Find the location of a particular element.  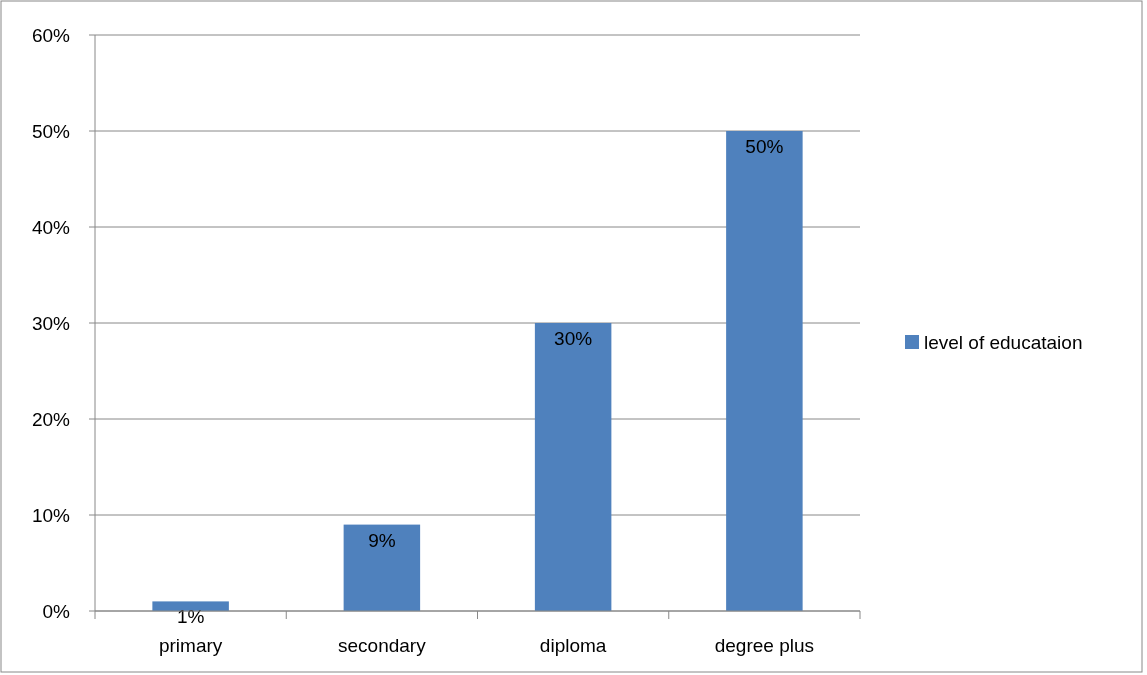

legend-label: level of educataion is located at coordinates (1003, 342).